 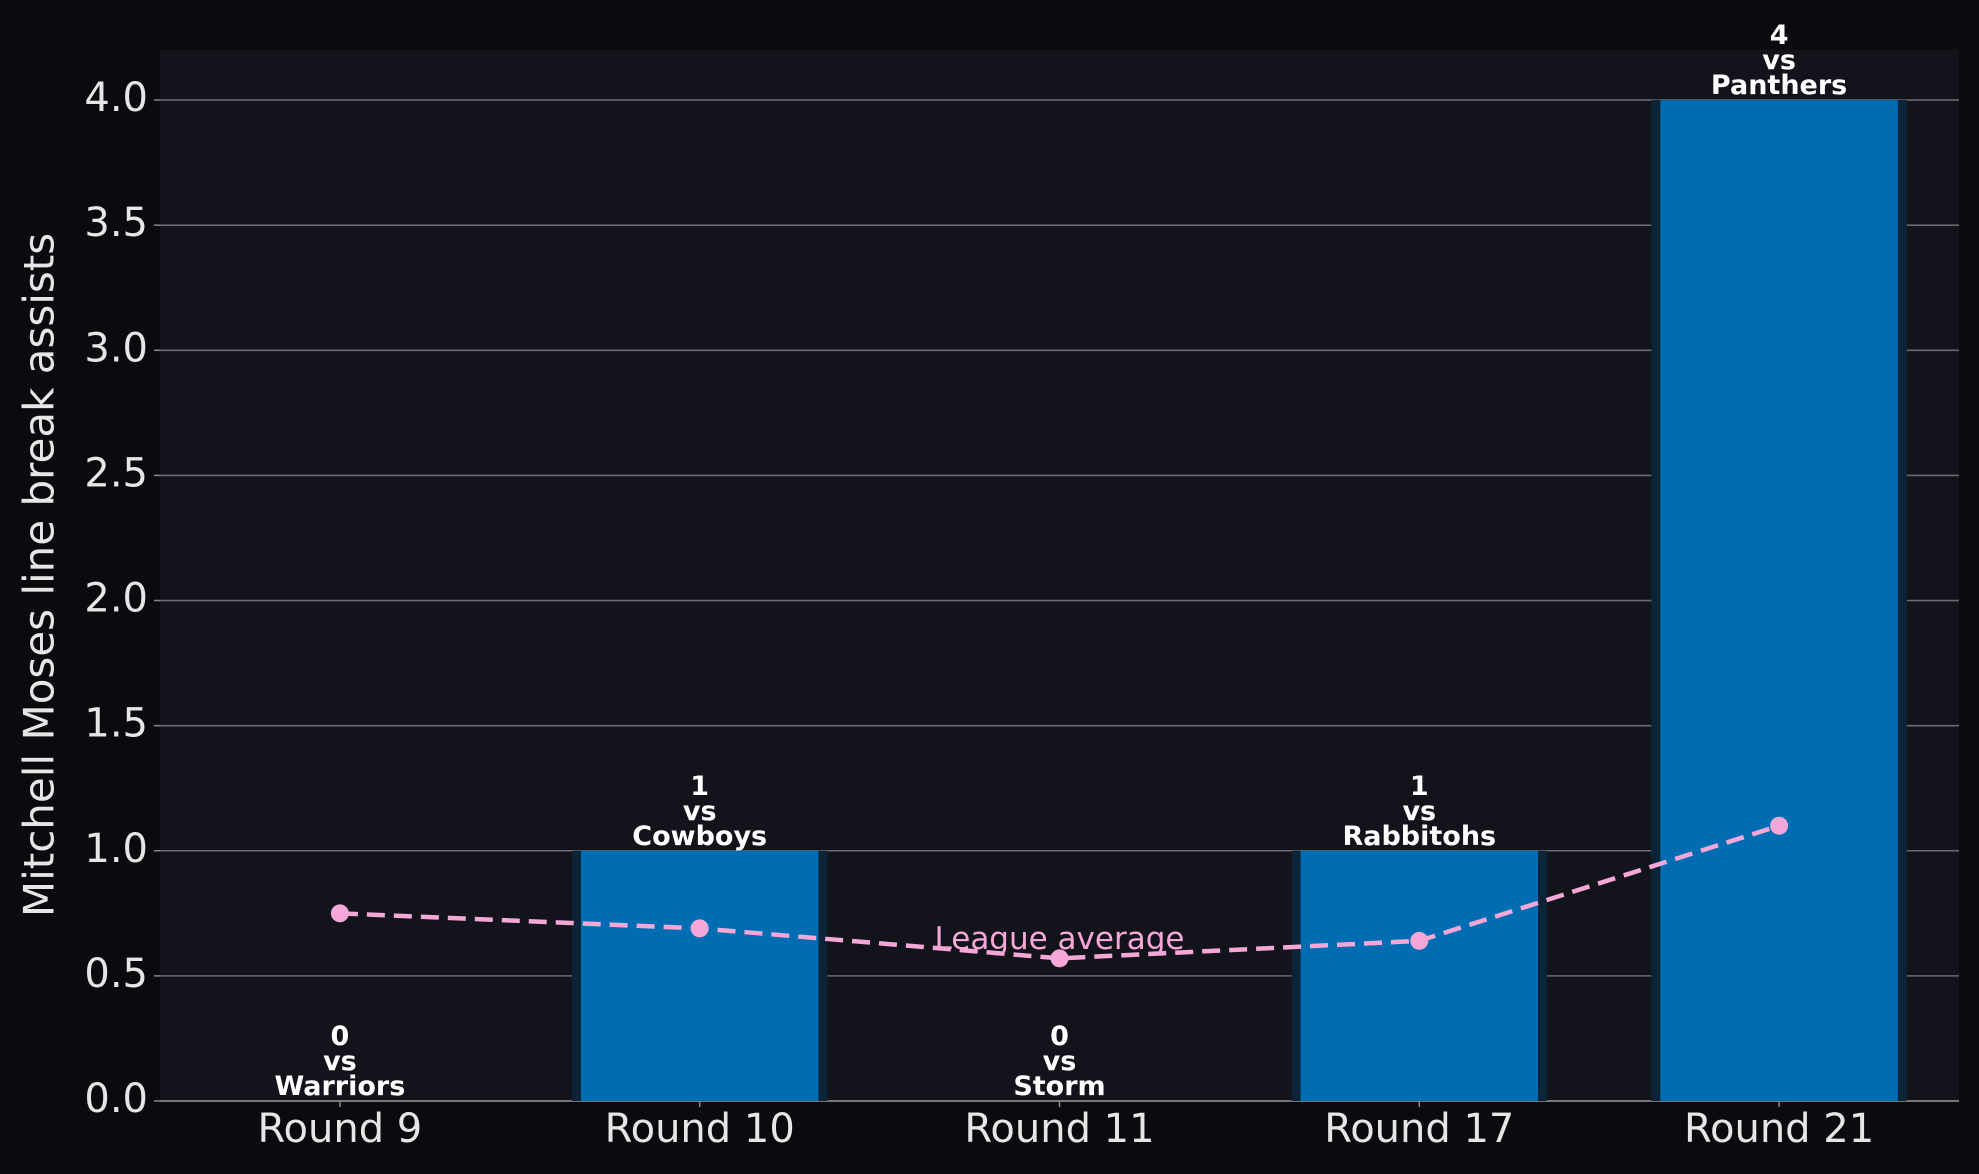 I want to click on y-tick-label: 0.0, so click(x=116, y=1099).